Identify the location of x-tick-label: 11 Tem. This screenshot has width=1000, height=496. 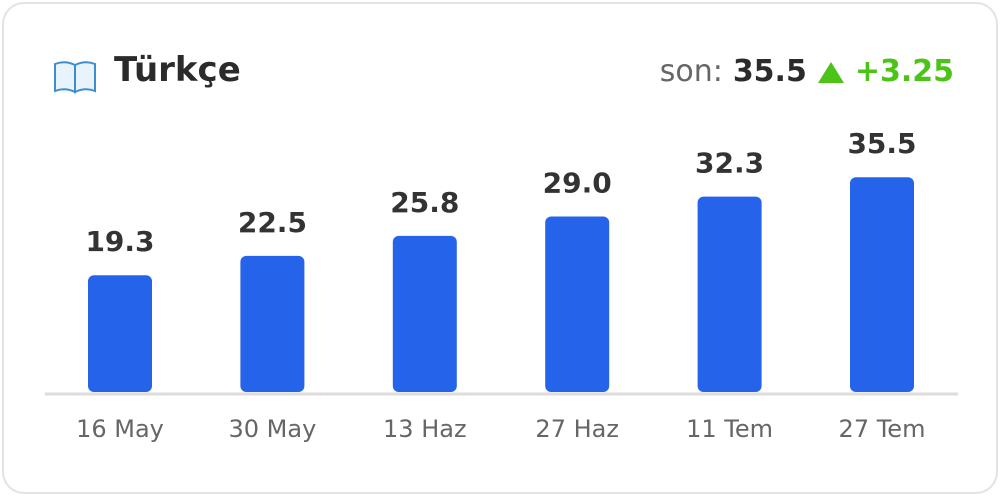
(729, 429).